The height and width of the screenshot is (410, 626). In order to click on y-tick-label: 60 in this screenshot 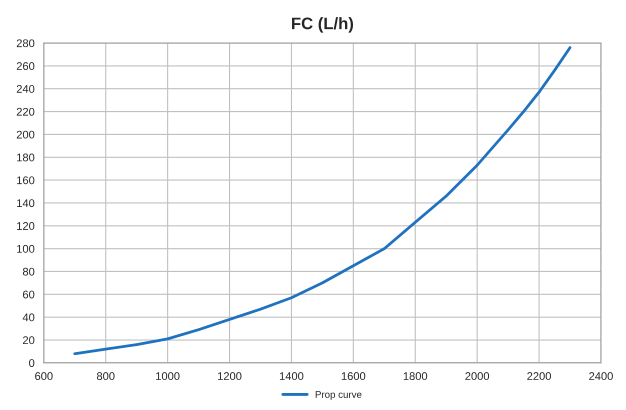, I will do `click(28, 294)`.